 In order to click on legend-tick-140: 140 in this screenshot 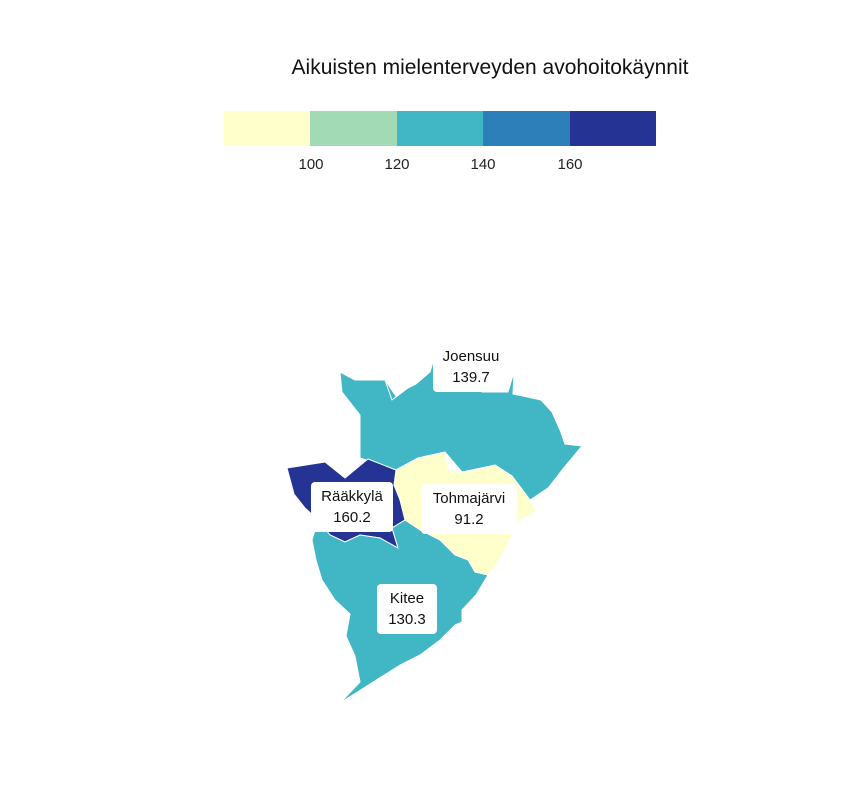, I will do `click(483, 164)`.